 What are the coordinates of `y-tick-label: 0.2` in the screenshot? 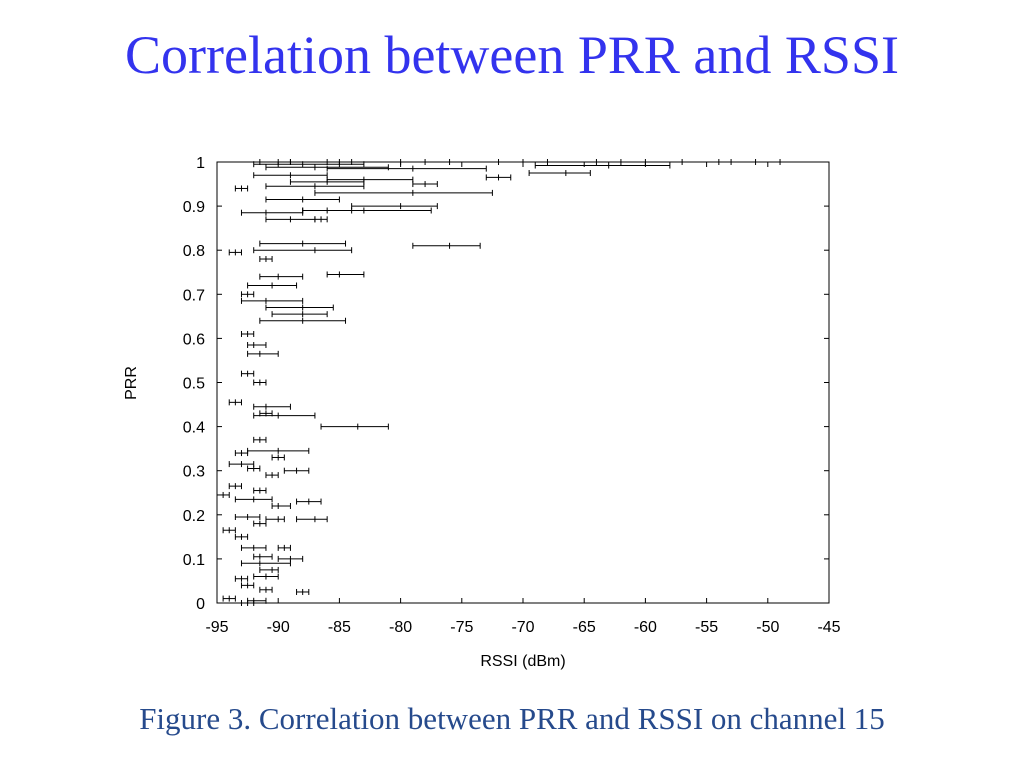 It's located at (194, 516).